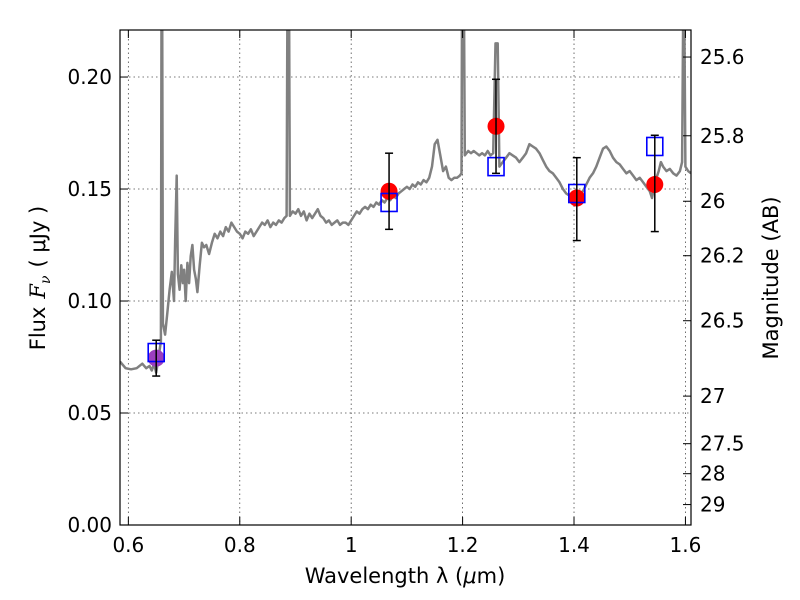 The height and width of the screenshot is (600, 800). I want to click on y-tick-label: 0.05, so click(89, 413).